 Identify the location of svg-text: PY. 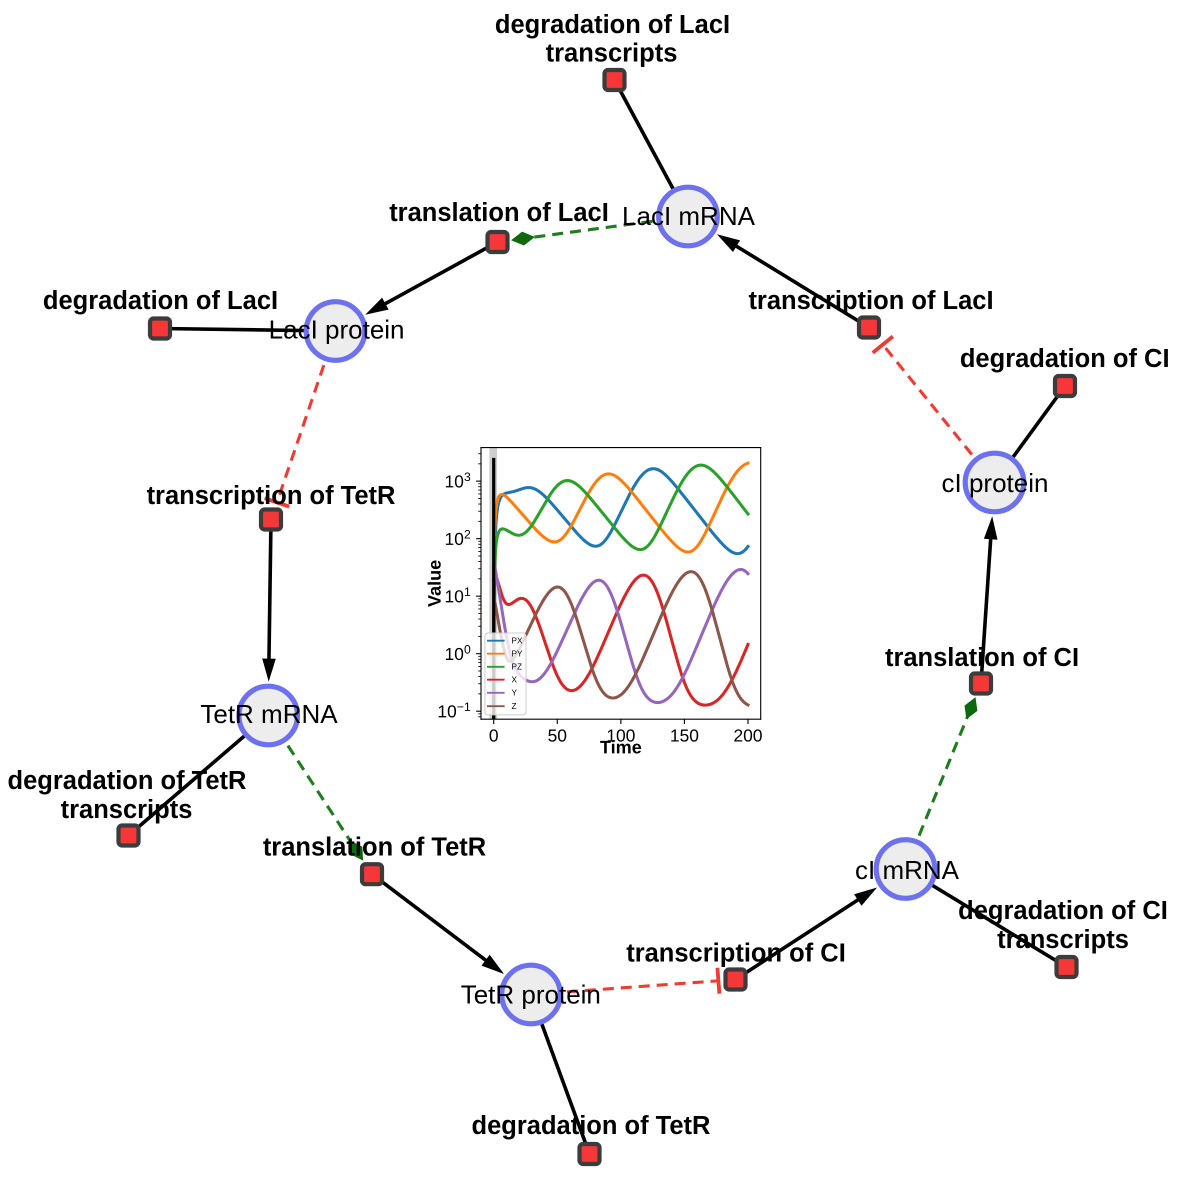
(517, 654).